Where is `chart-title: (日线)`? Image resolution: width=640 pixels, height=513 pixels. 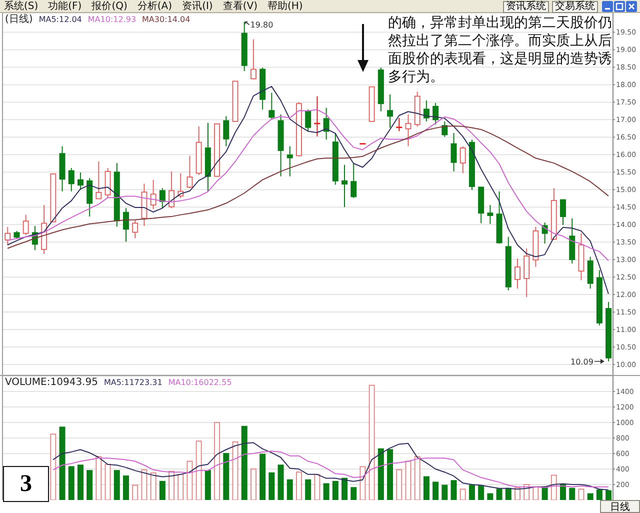
chart-title: (日线) is located at coordinates (19, 20).